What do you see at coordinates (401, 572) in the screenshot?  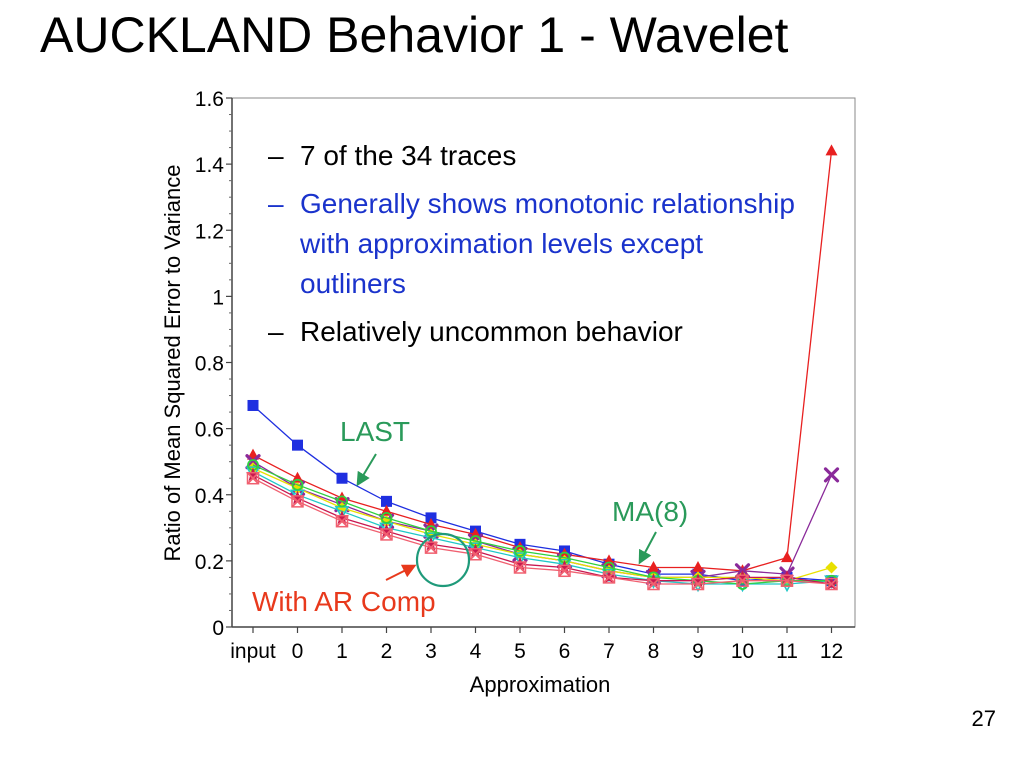 I see `arrow-ar-comp` at bounding box center [401, 572].